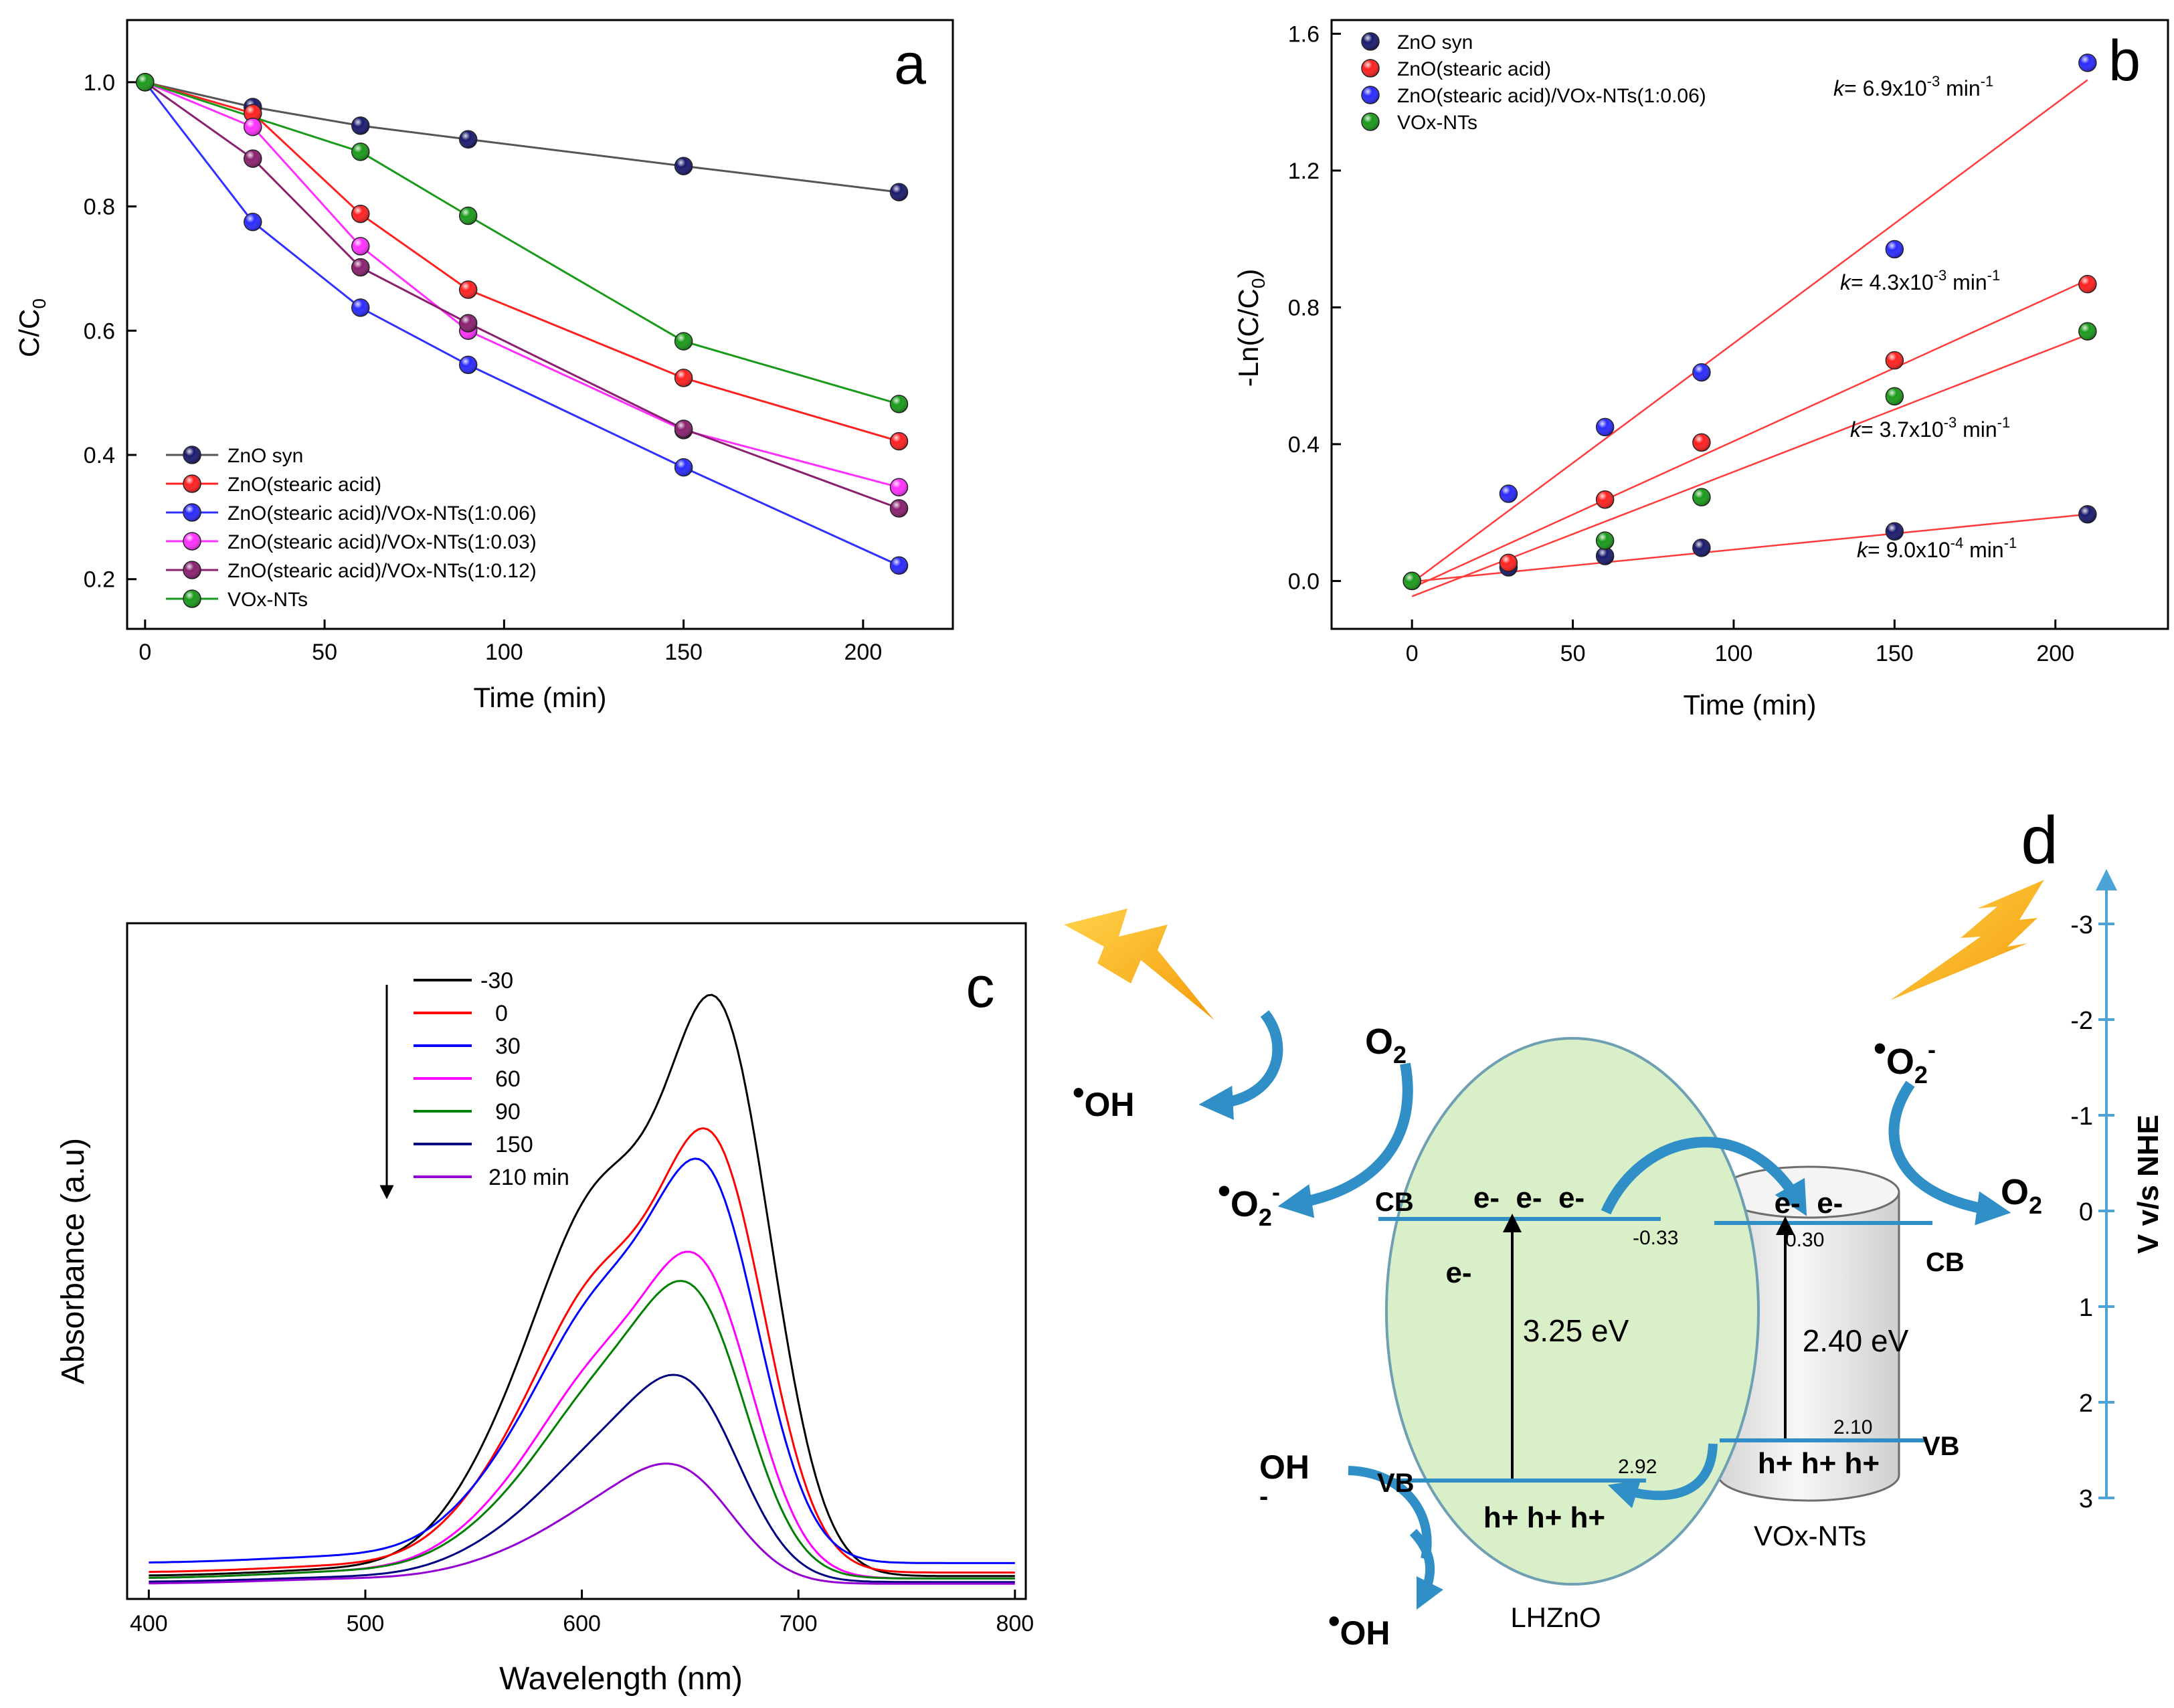 Image resolution: width=2174 pixels, height=1708 pixels. Describe the element at coordinates (2086, 1308) in the screenshot. I see `axis-tick-label: 1` at that location.